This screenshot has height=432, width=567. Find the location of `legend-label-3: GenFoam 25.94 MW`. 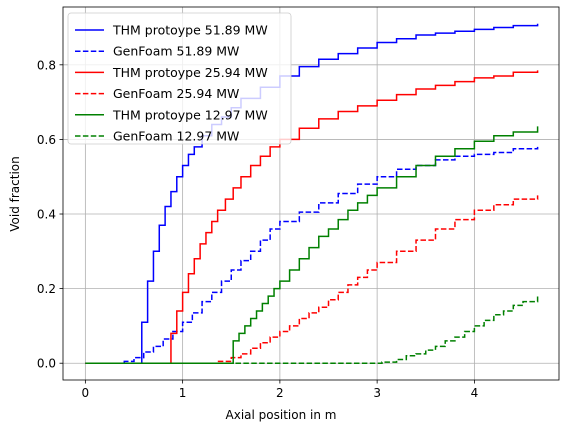

legend-label-3: GenFoam 25.94 MW is located at coordinates (176, 93).